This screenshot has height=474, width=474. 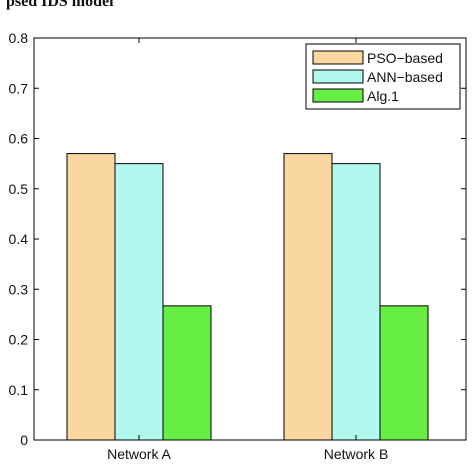 I want to click on y-tick-label: 0.8, so click(x=19, y=38).